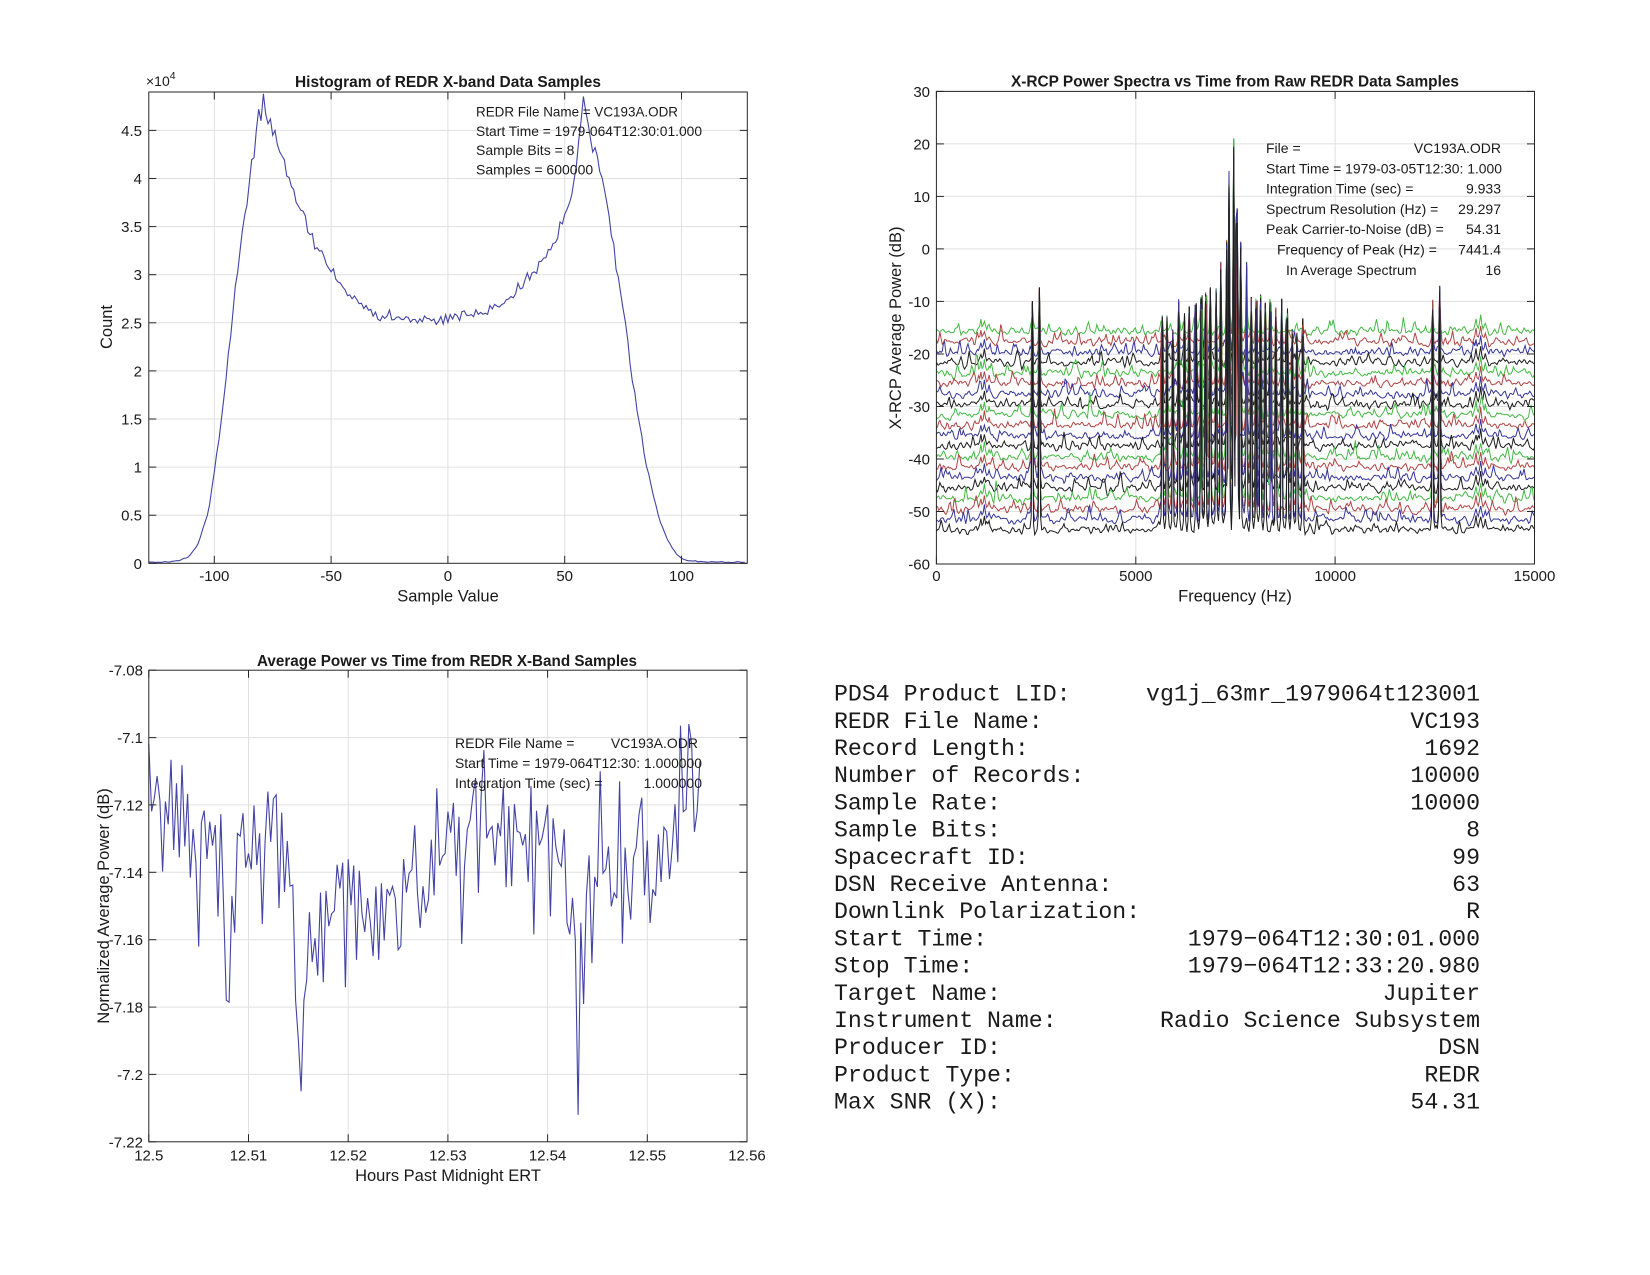  What do you see at coordinates (1483, 189) in the screenshot?
I see `svg-text: 9.933` at bounding box center [1483, 189].